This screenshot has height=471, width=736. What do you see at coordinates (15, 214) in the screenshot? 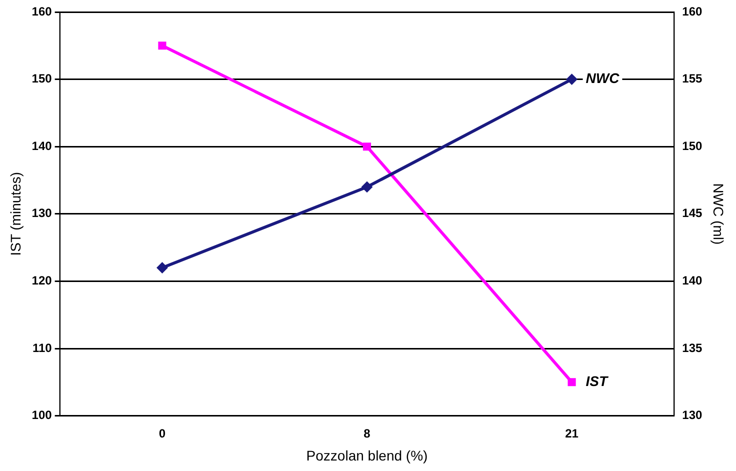
I see `y-axis-title: IST (minutes)` at bounding box center [15, 214].